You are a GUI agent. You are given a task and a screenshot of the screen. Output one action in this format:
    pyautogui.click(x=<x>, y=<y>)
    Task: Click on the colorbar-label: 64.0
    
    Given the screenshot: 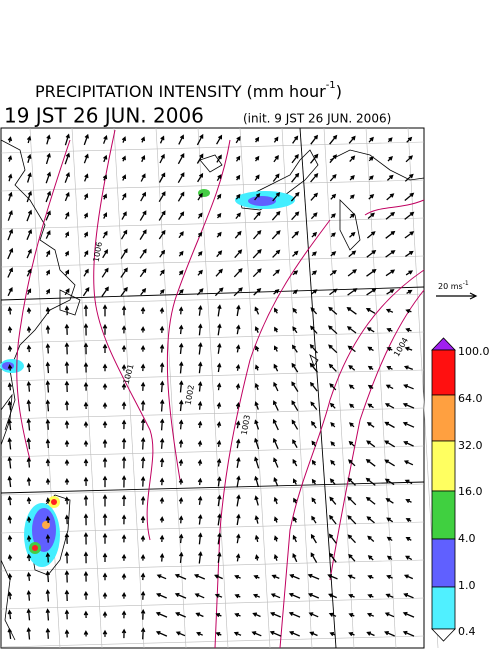 What is the action you would take?
    pyautogui.click(x=470, y=398)
    